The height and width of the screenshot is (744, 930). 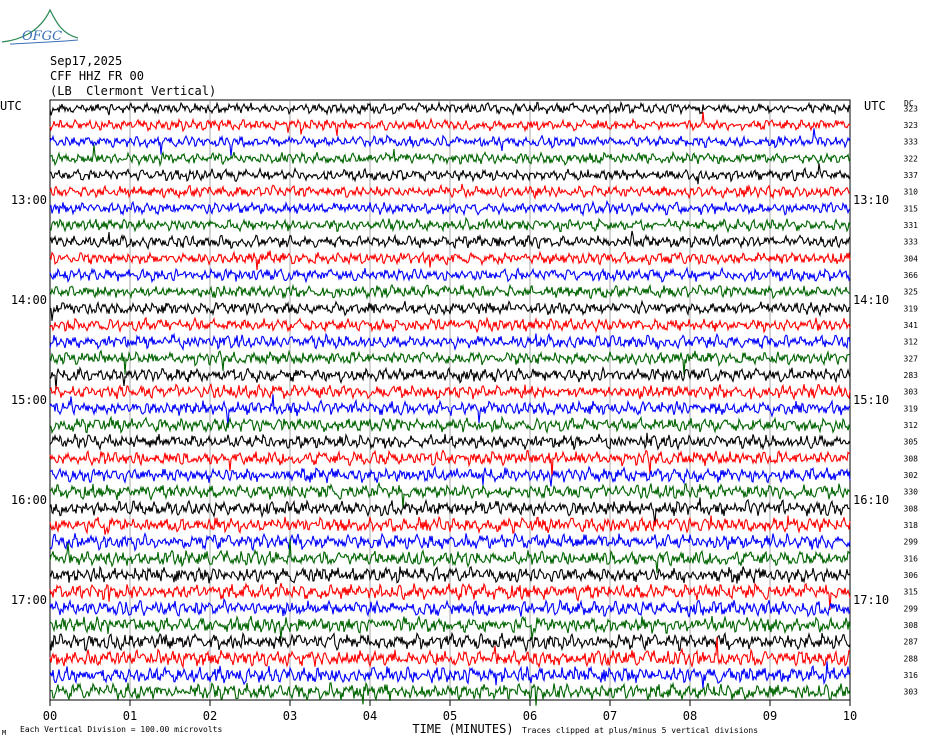 What do you see at coordinates (370, 716) in the screenshot?
I see `x-tick-label: 04` at bounding box center [370, 716].